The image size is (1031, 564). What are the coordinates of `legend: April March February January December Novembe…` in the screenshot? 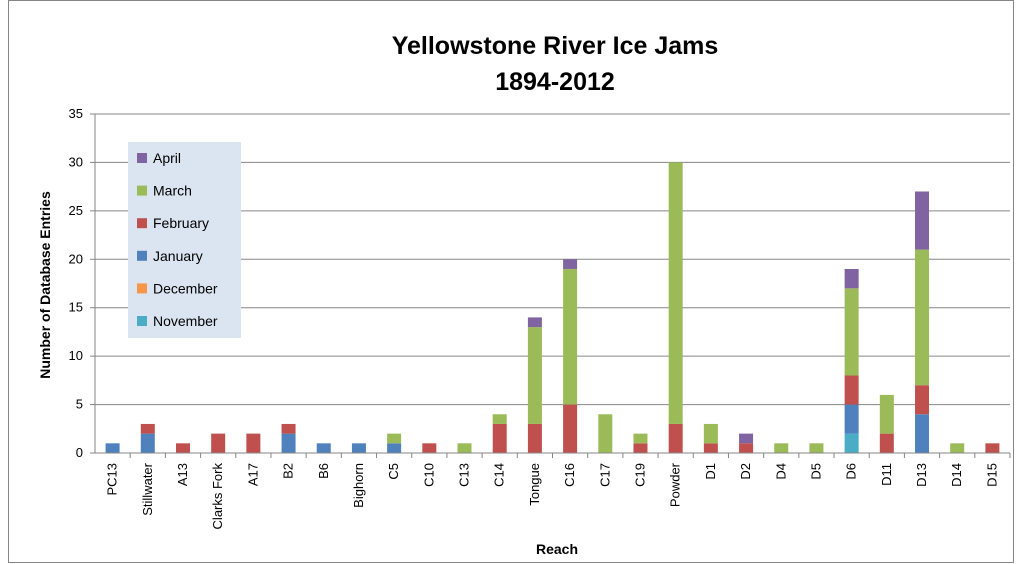 It's located at (184, 240).